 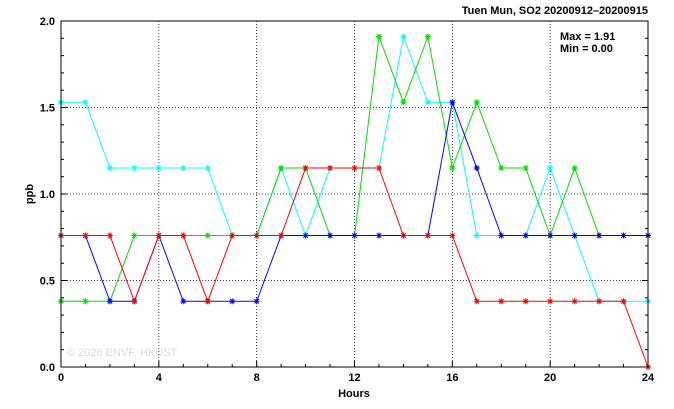 I want to click on y-tick-label: 0.0, so click(x=47, y=368).